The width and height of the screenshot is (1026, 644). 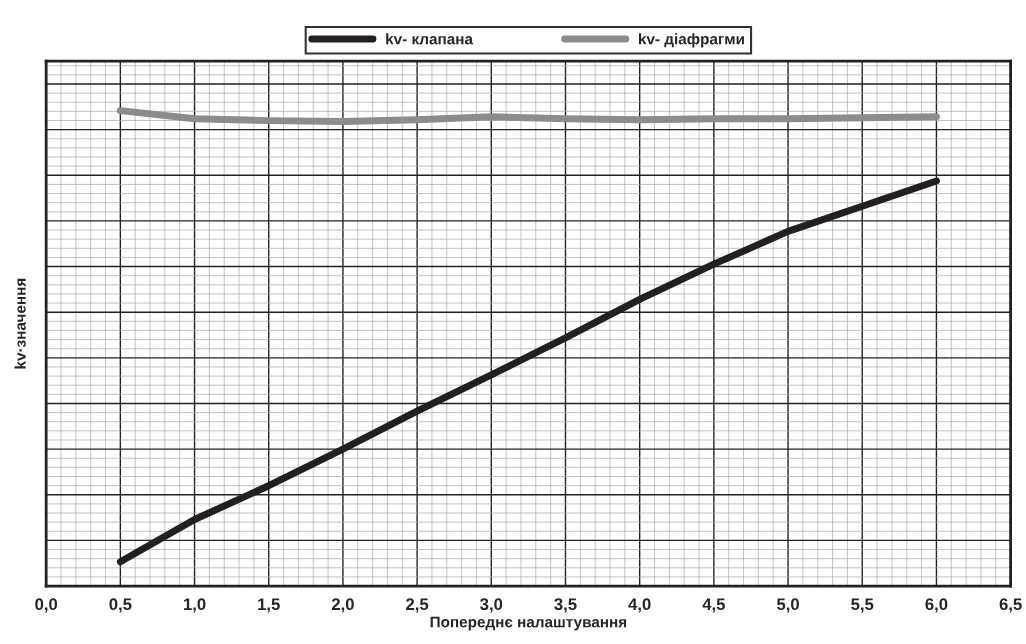 I want to click on x-tick-label: 0,5, so click(x=120, y=605).